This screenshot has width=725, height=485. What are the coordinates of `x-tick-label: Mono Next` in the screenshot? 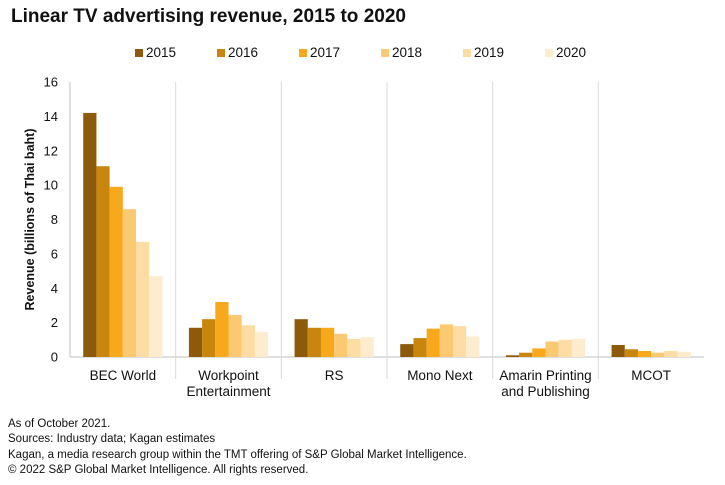 It's located at (440, 375).